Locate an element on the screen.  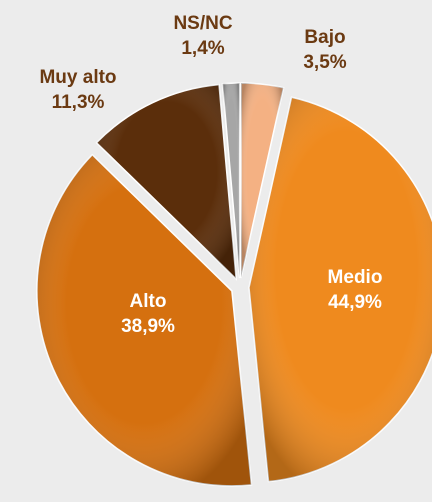
slice-label: NS/NC is located at coordinates (202, 23).